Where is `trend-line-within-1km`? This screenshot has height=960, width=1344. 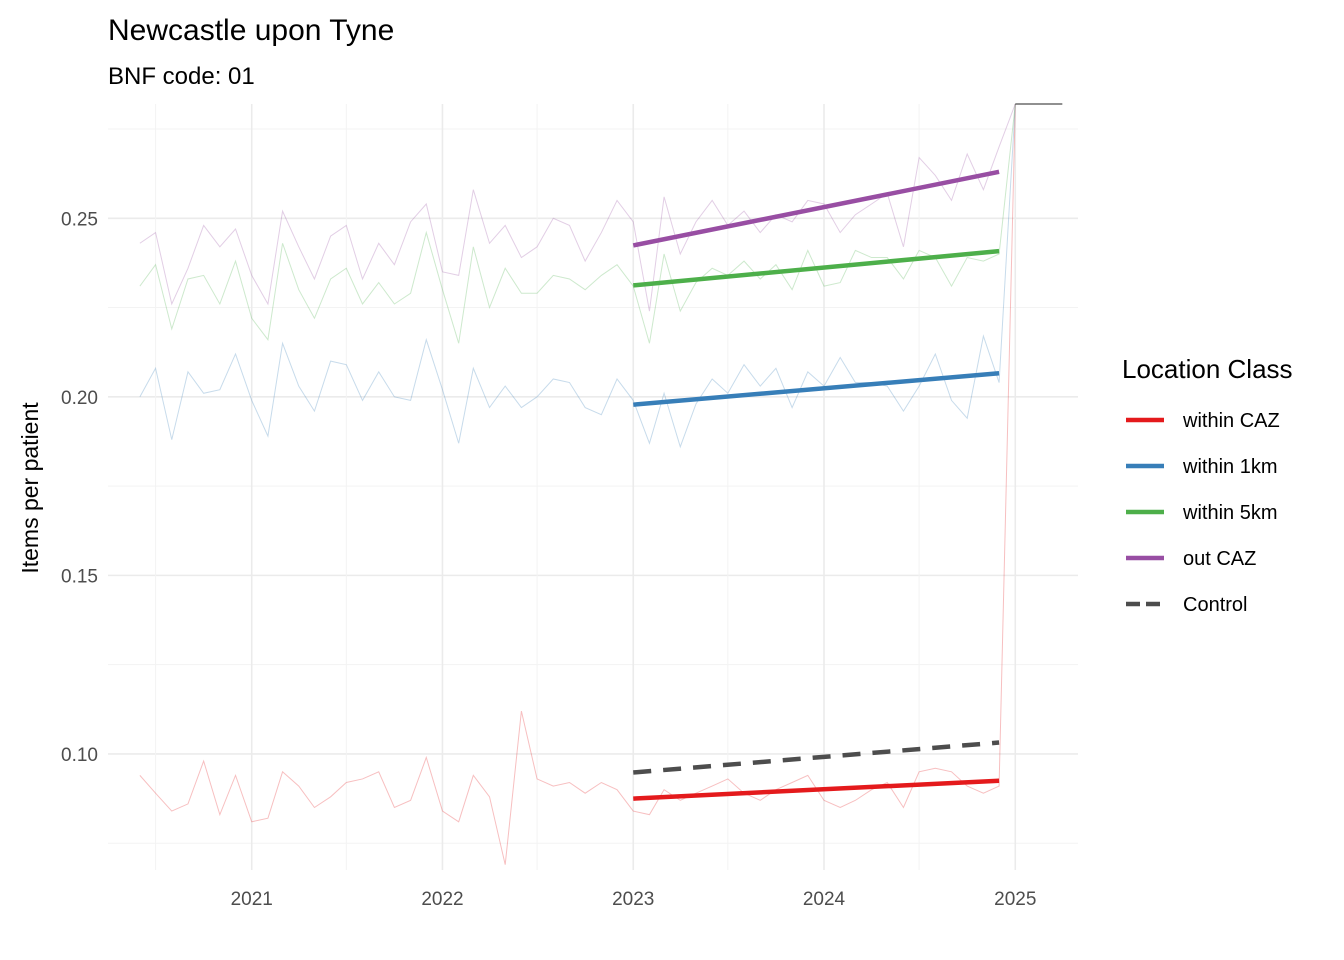 trend-line-within-1km is located at coordinates (816, 389).